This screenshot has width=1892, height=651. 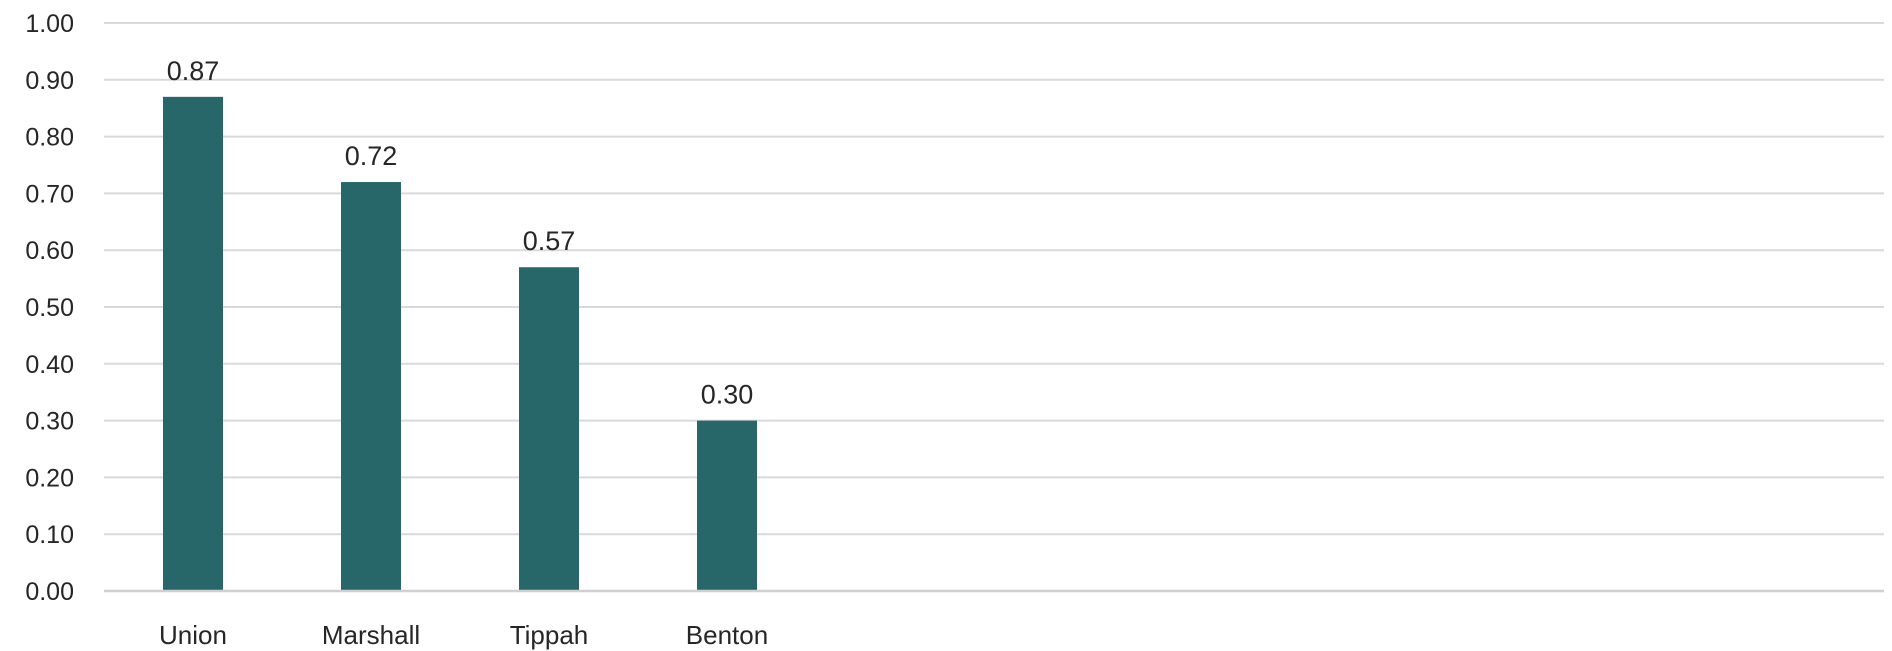 What do you see at coordinates (49, 138) in the screenshot?
I see `y-tick-label: 0.80` at bounding box center [49, 138].